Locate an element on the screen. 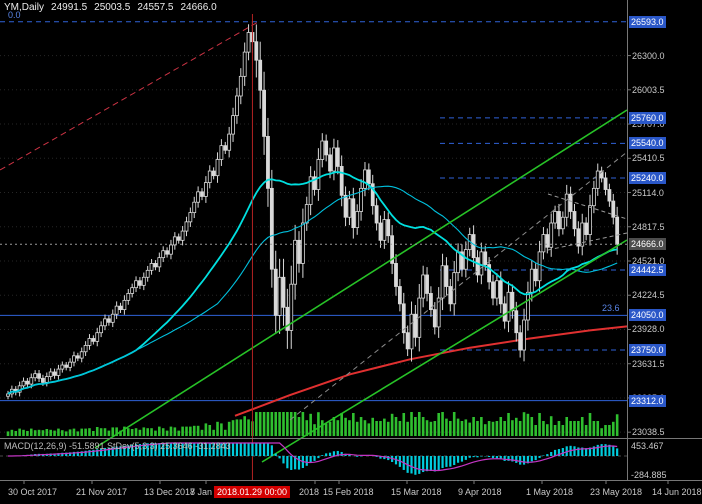 This screenshot has width=702, height=504. high-value: 25003.5 is located at coordinates (112, 7).